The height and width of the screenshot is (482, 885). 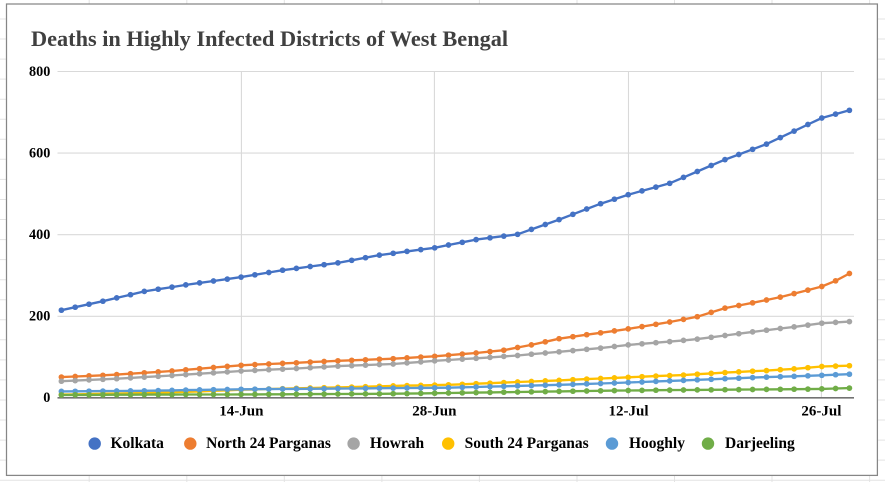 What do you see at coordinates (527, 443) in the screenshot?
I see `svg-text: South 24 Parganas` at bounding box center [527, 443].